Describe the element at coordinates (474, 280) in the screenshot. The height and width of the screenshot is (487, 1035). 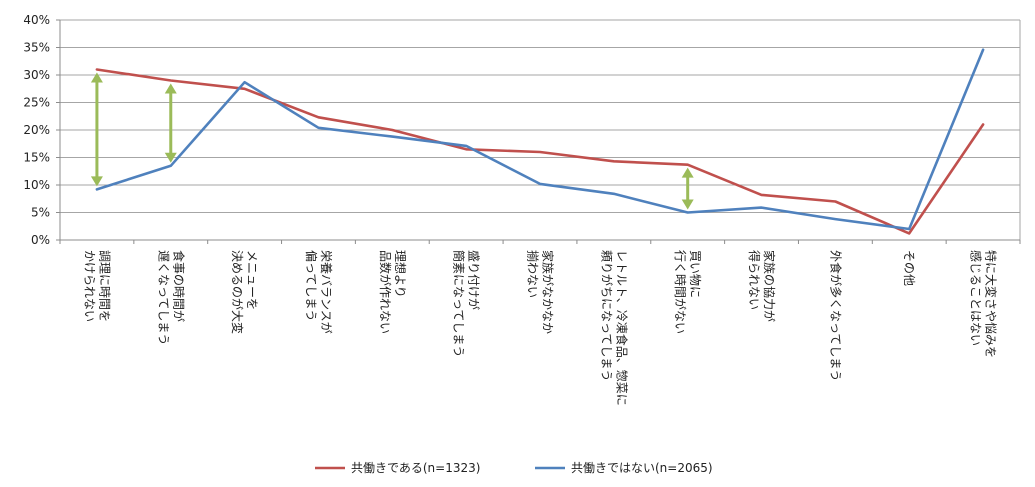
I see `x-category-label: 盛り付けが` at that location.